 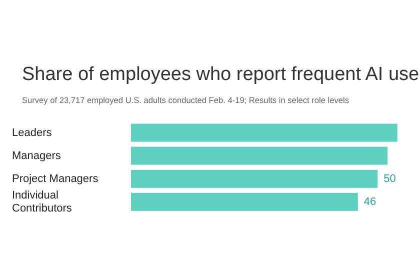 What do you see at coordinates (185, 100) in the screenshot?
I see `chart-subtitle: Survey of 23,717 employed U.S. adults conducted Feb. 4-19; Results in select role levels` at bounding box center [185, 100].